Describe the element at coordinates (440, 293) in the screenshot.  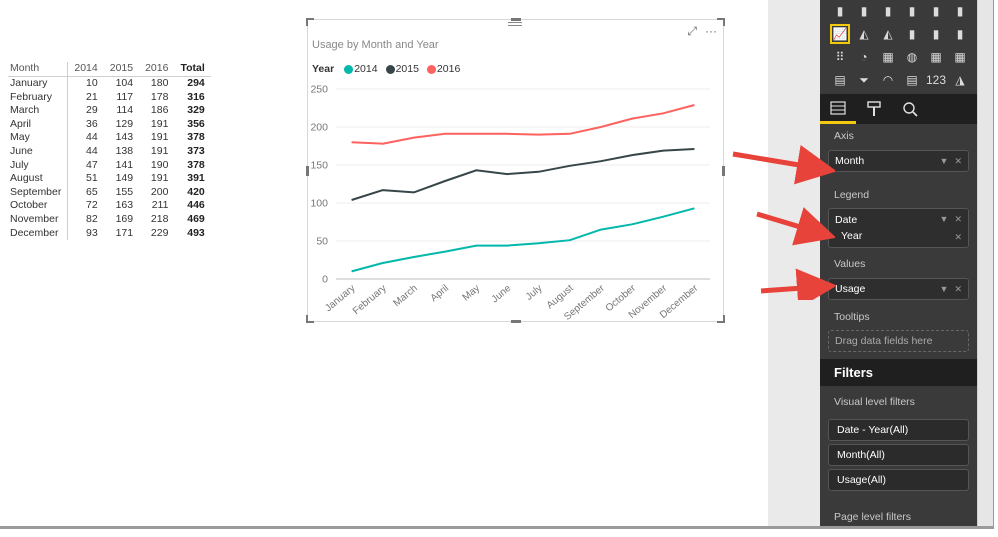
I see `x-tick-label: April` at that location.